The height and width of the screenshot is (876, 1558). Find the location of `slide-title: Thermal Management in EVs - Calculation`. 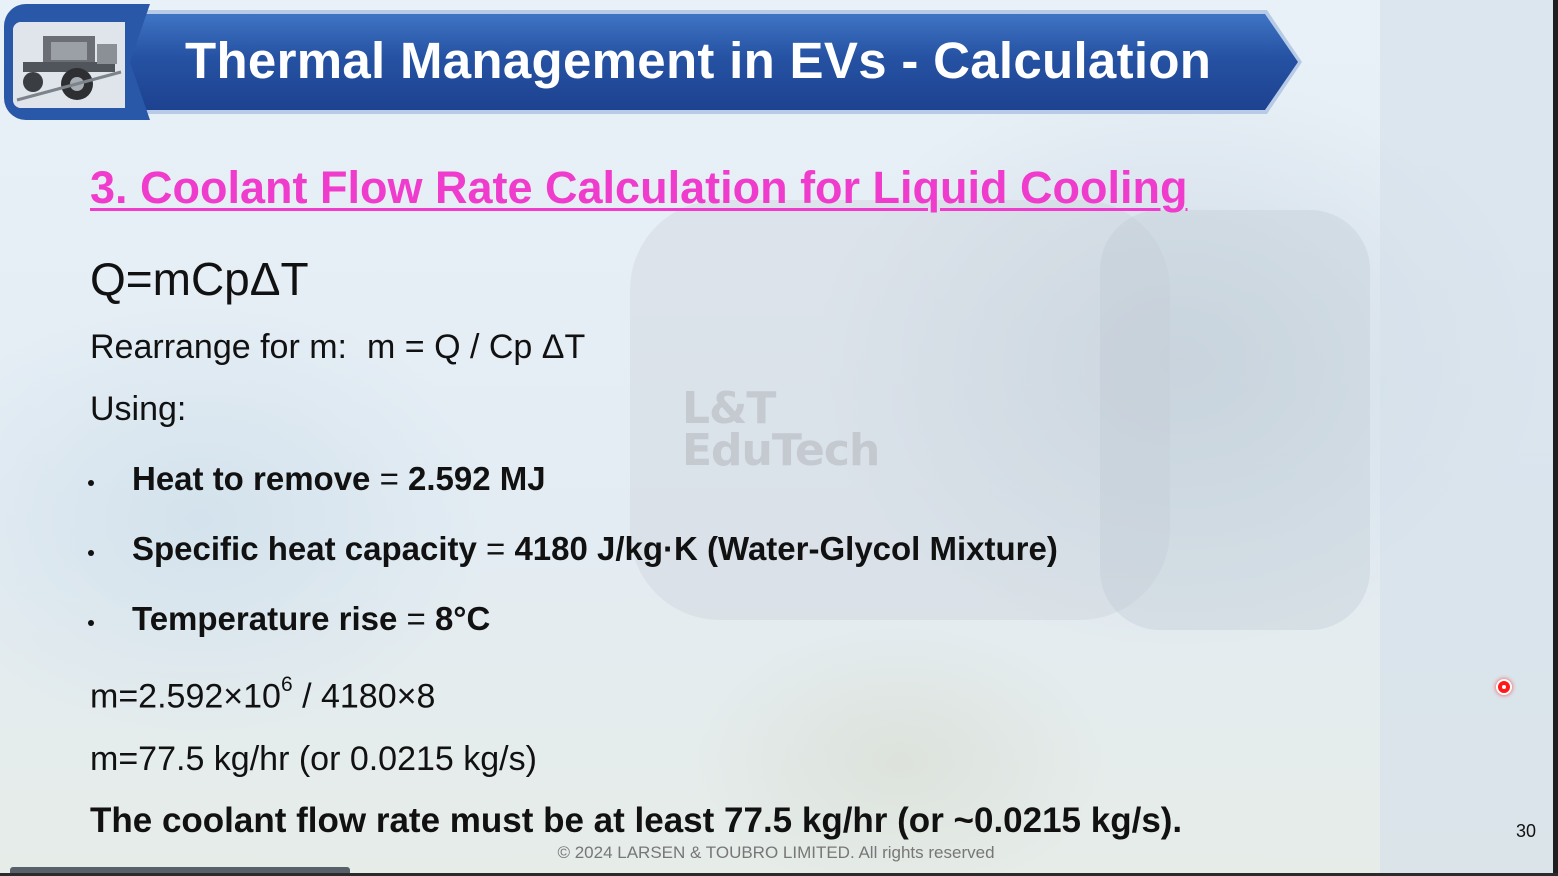

slide-title: Thermal Management in EVs - Calculation is located at coordinates (698, 60).